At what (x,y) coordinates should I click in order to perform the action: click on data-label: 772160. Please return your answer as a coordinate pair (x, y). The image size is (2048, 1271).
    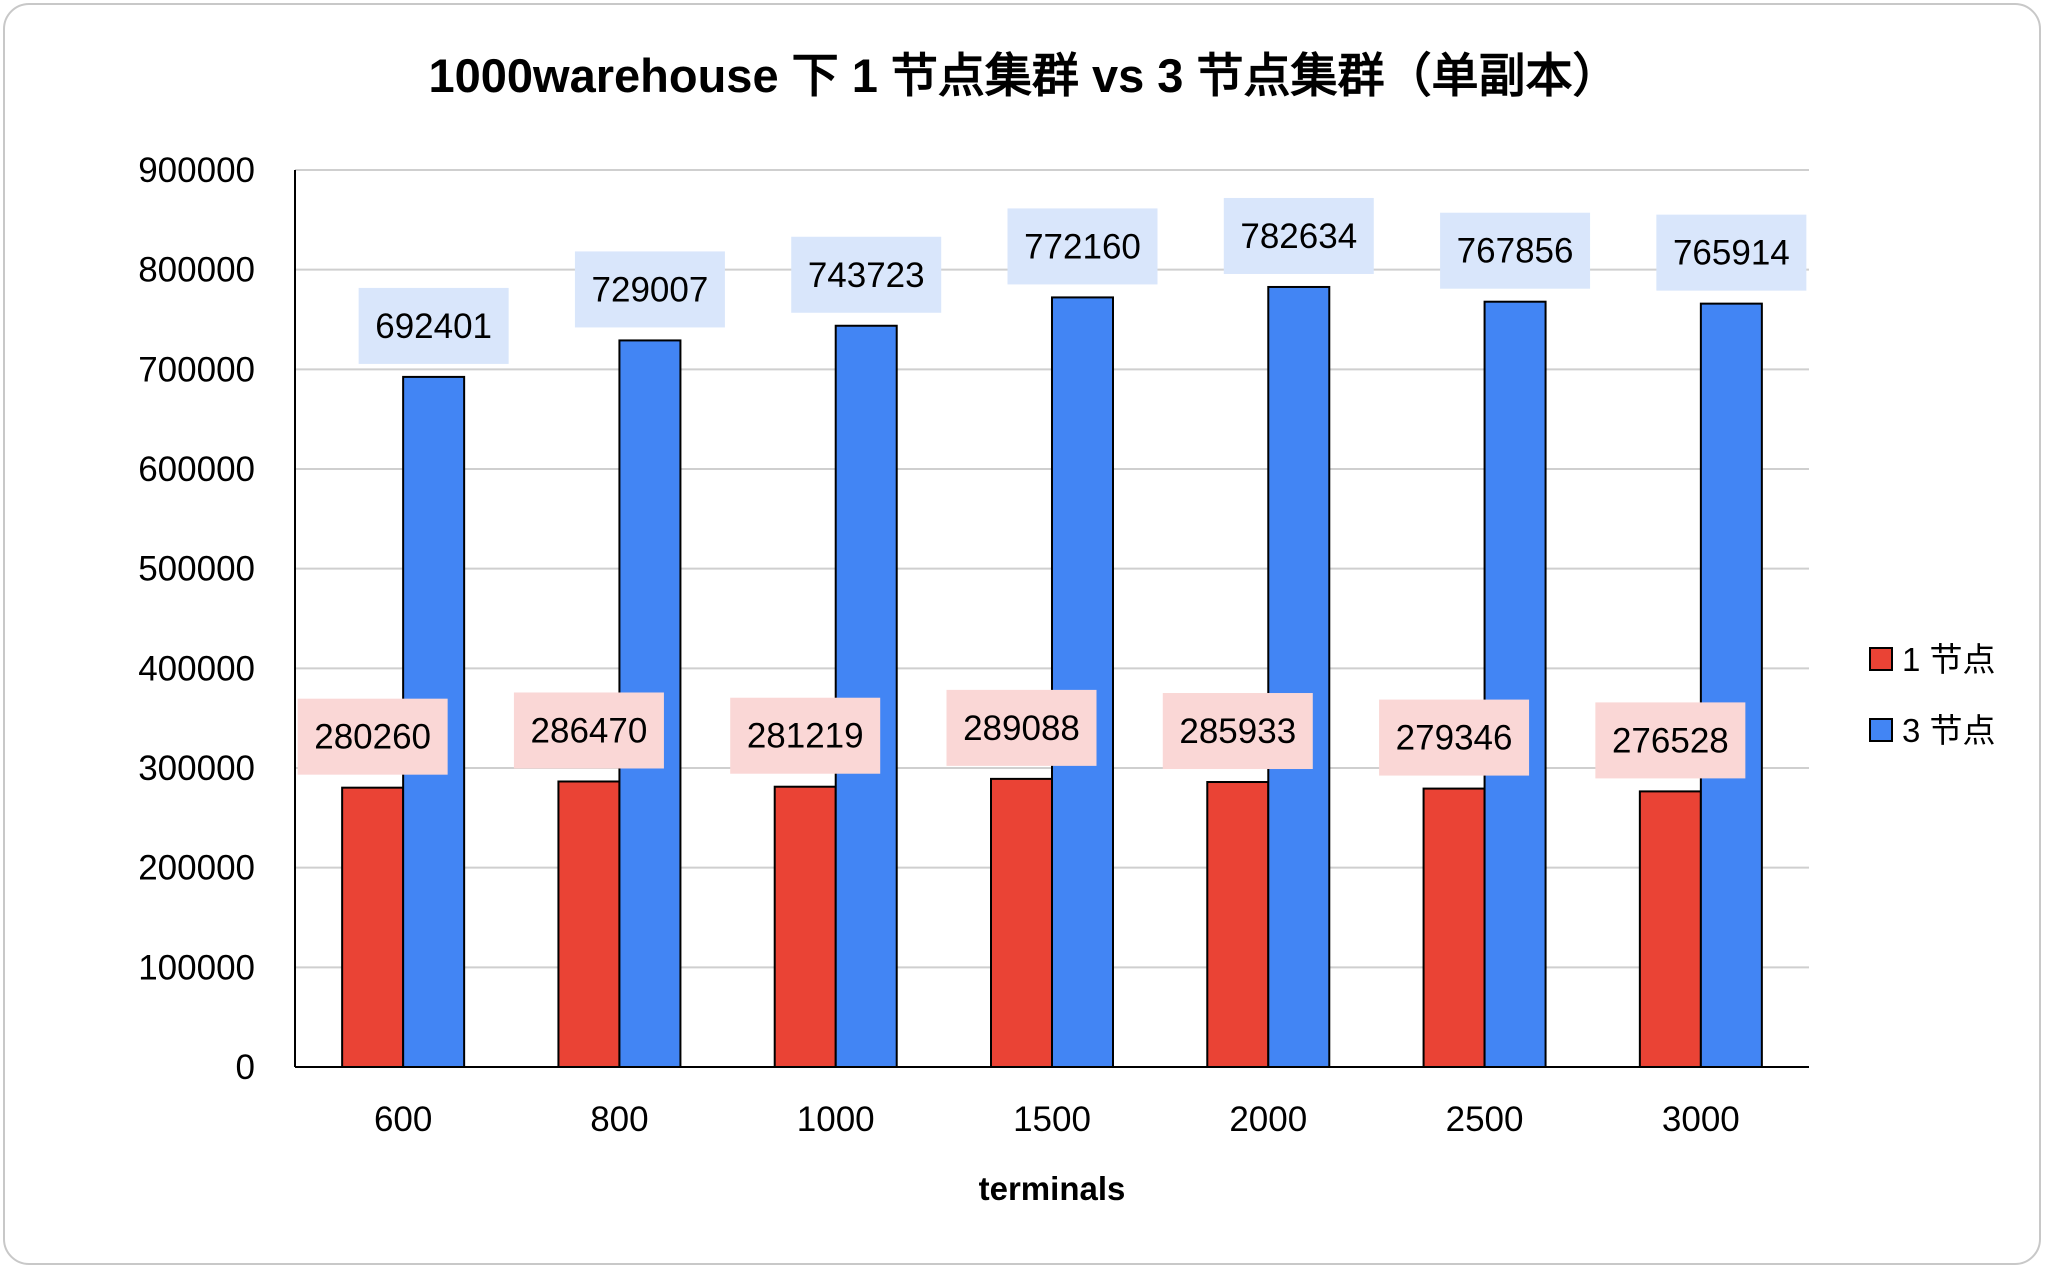
    Looking at the image, I should click on (1082, 246).